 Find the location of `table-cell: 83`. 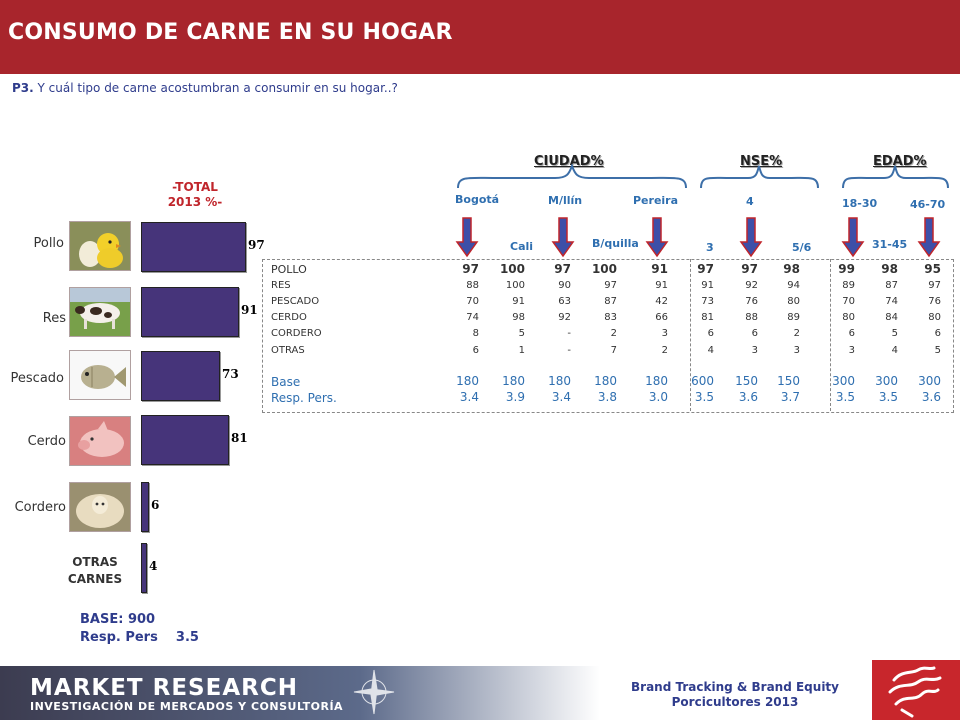

table-cell: 83 is located at coordinates (610, 317).